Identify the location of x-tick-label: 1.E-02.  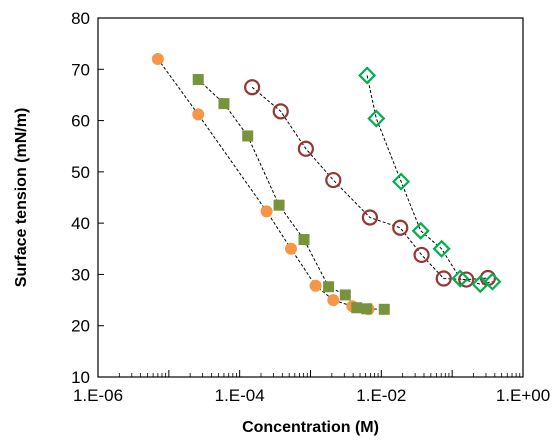
(381, 395).